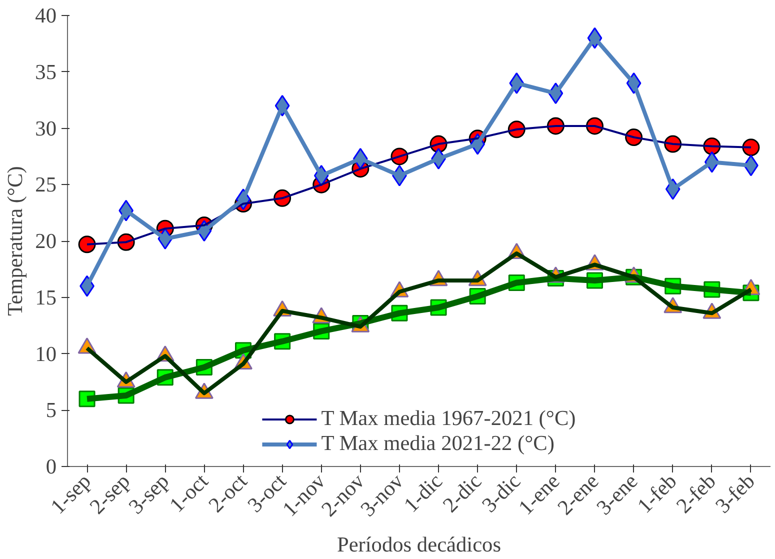 The image size is (775, 559). I want to click on legend-label: T Max media 1967-2021 (°C), so click(448, 418).